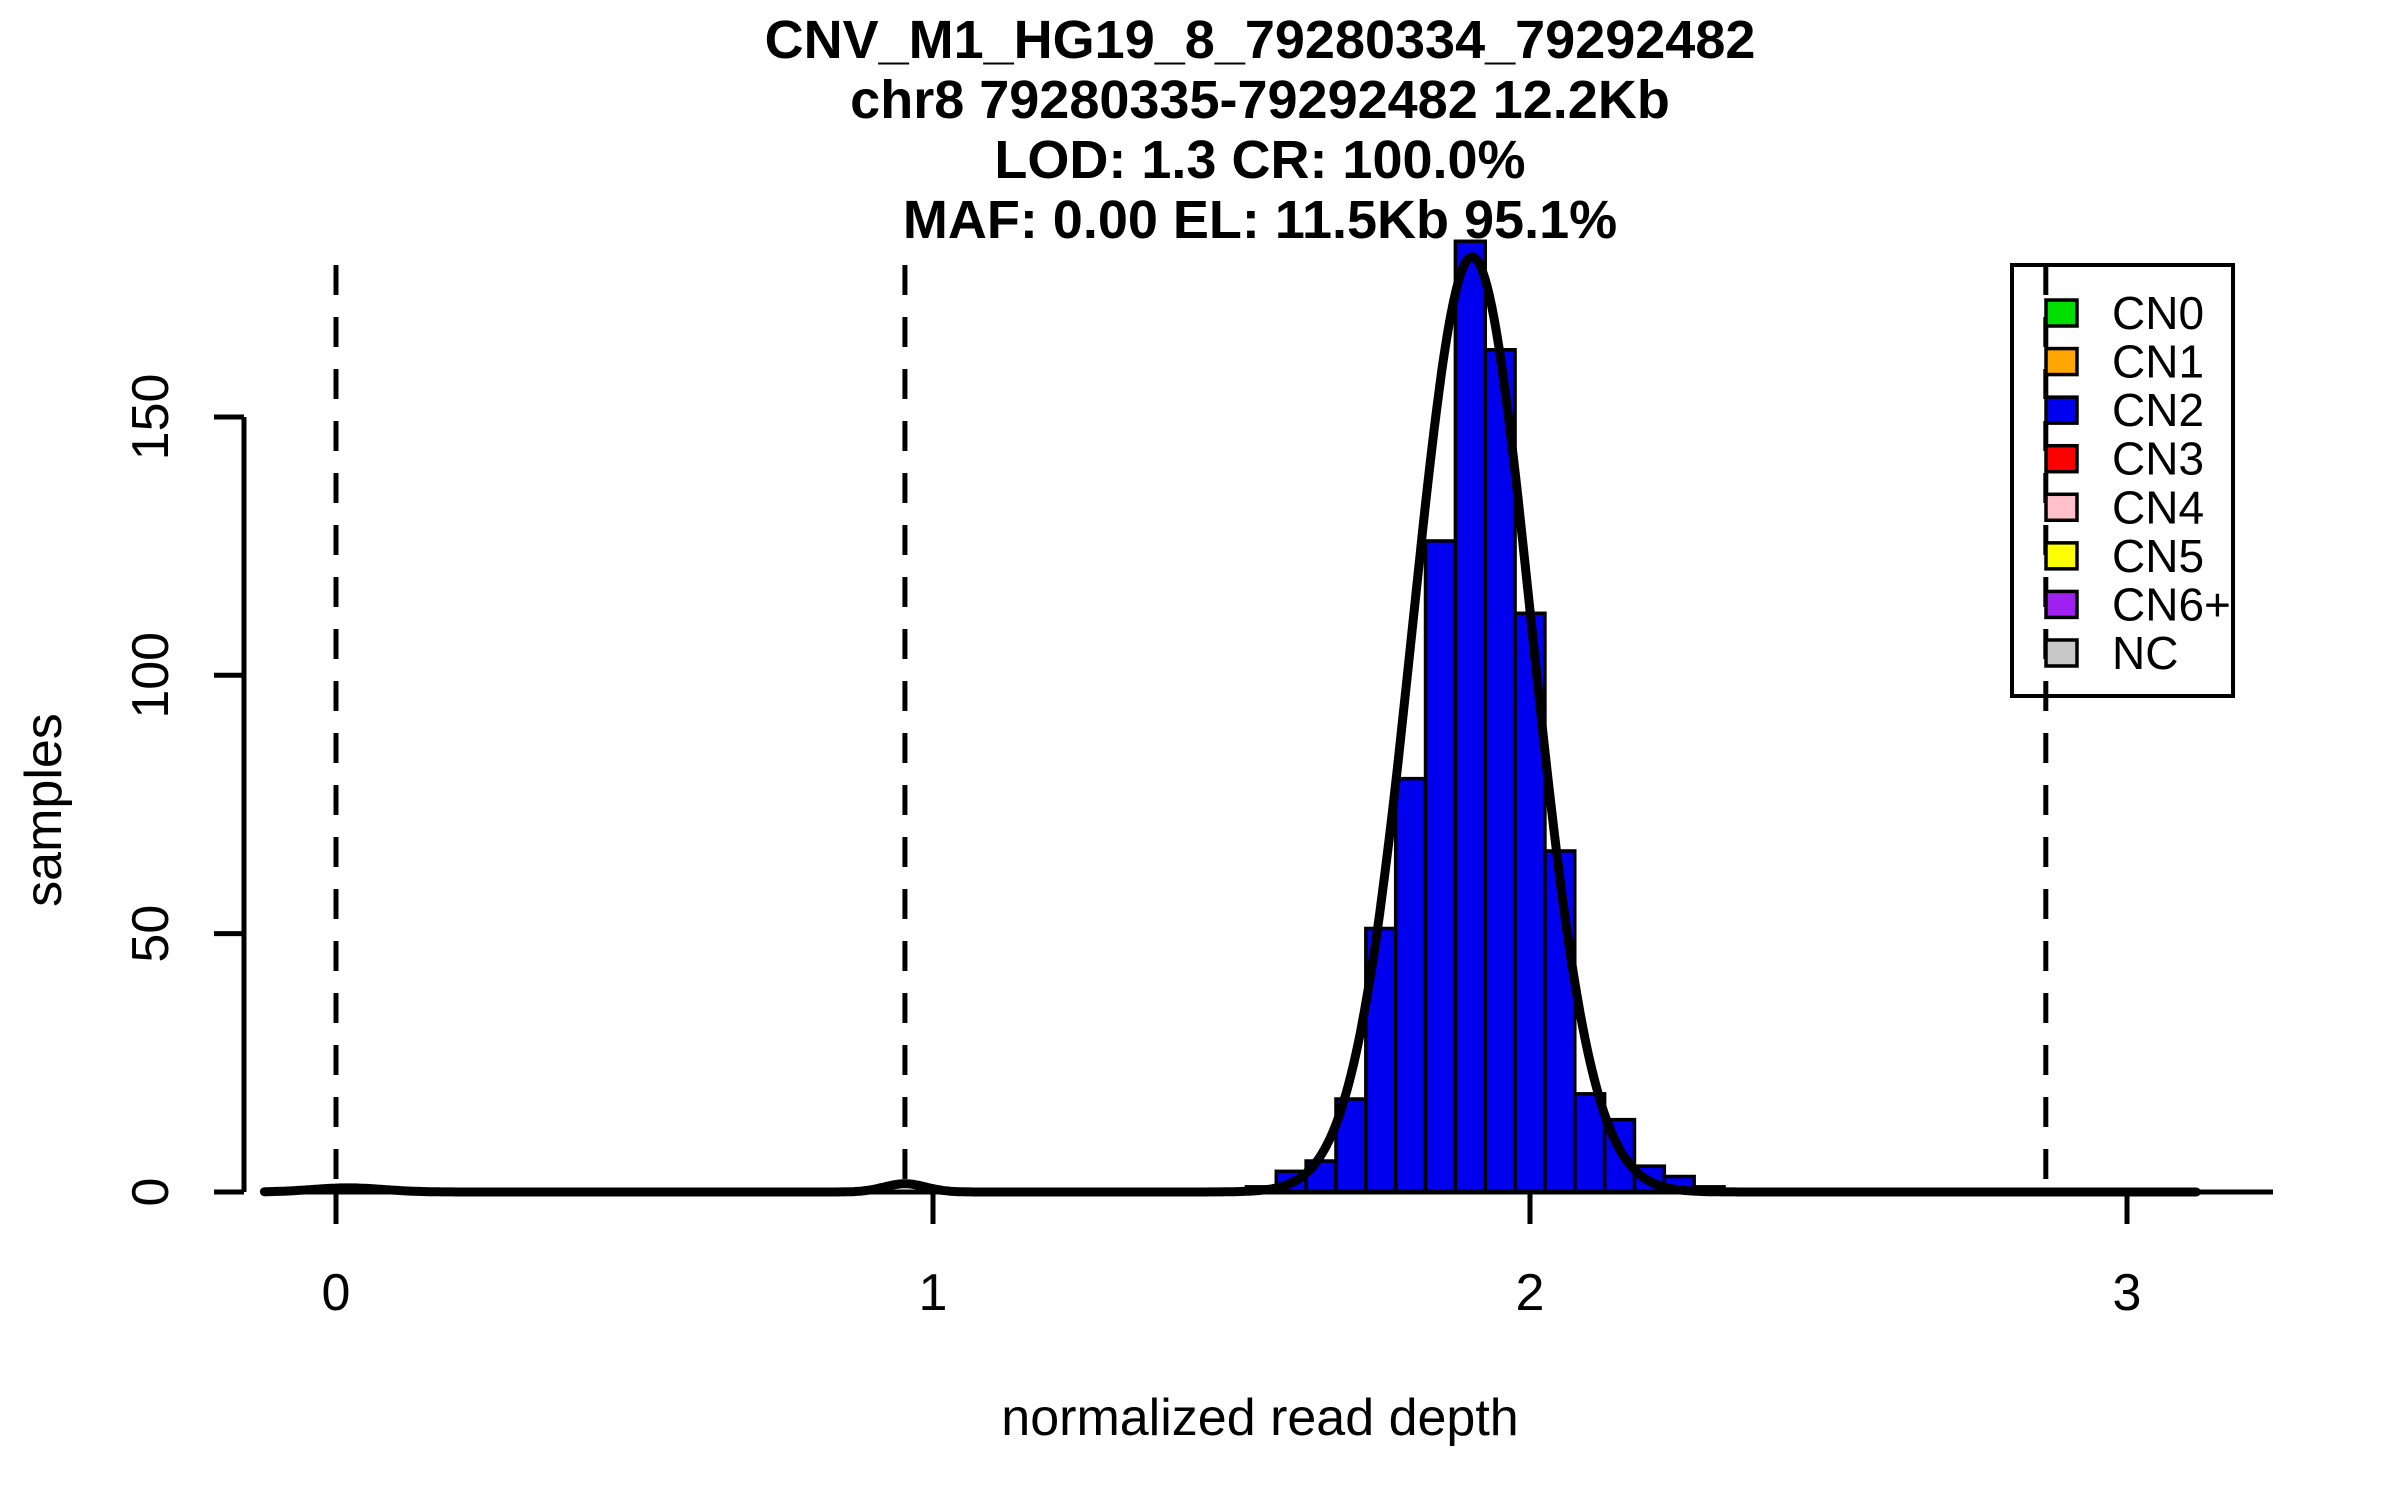 The image size is (2400, 1500). What do you see at coordinates (151, 417) in the screenshot?
I see `y-tick-label: 150` at bounding box center [151, 417].